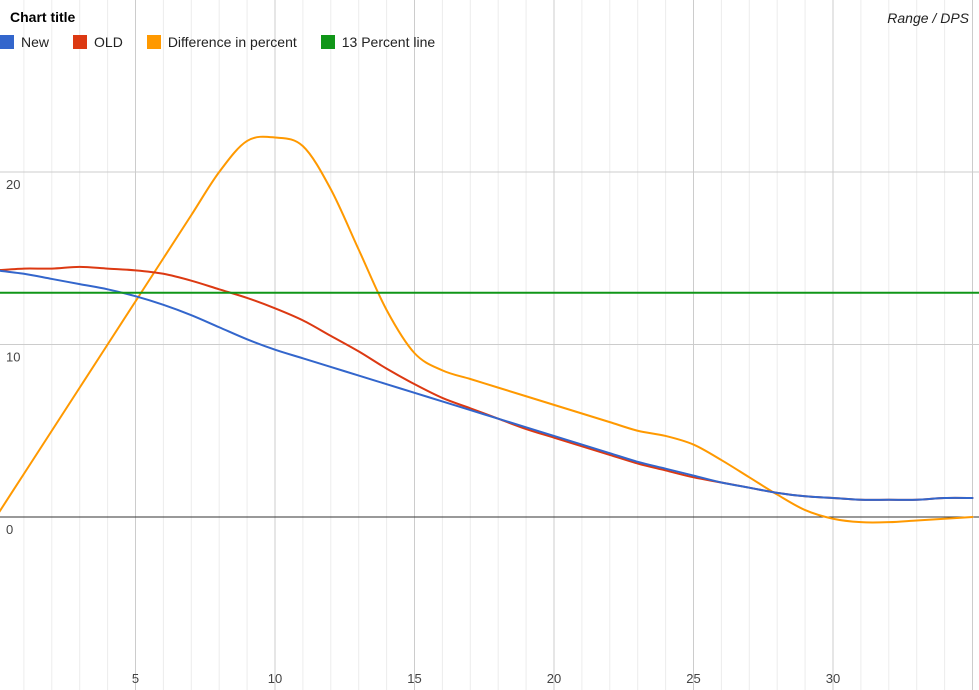 The width and height of the screenshot is (979, 690). I want to click on x-tick-label: 5, so click(135, 678).